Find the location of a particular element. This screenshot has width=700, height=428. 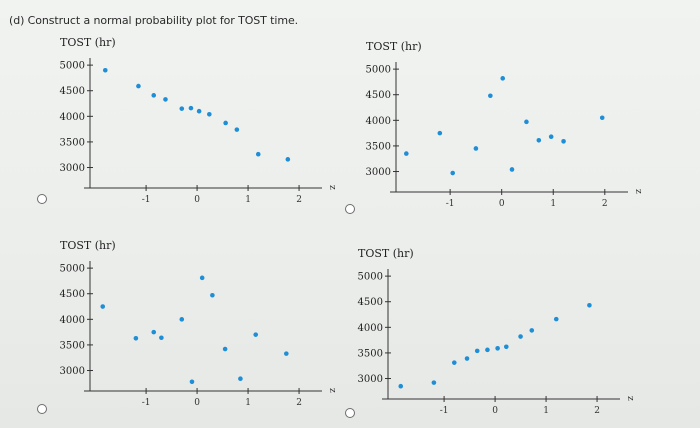

radio-option-d is located at coordinates (350, 413).